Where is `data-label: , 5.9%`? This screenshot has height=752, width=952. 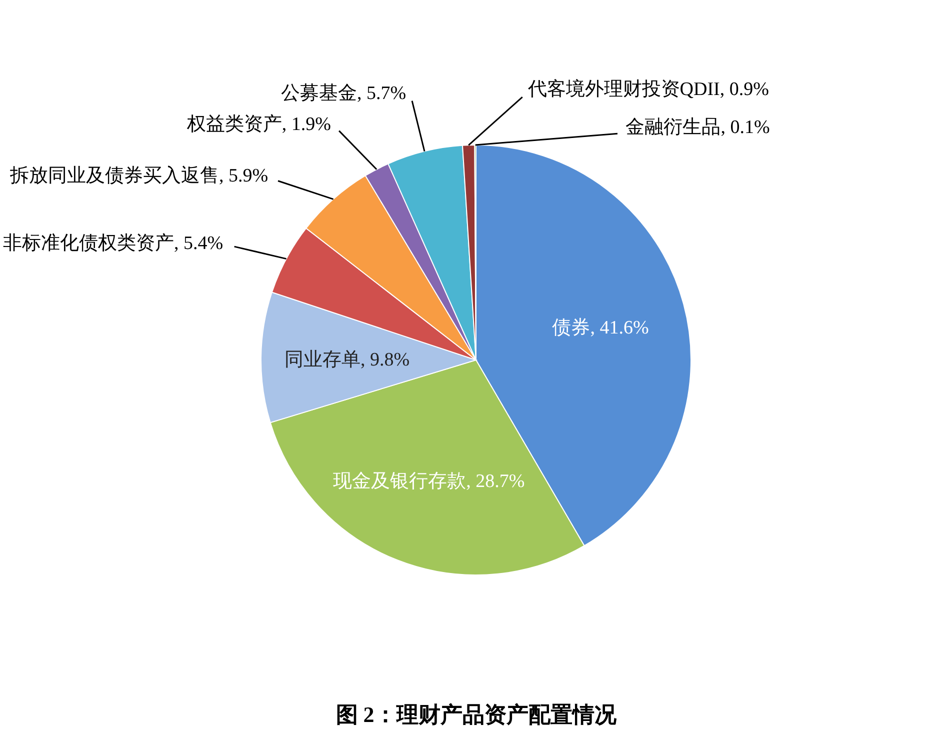
data-label: , 5.9% is located at coordinates (243, 175).